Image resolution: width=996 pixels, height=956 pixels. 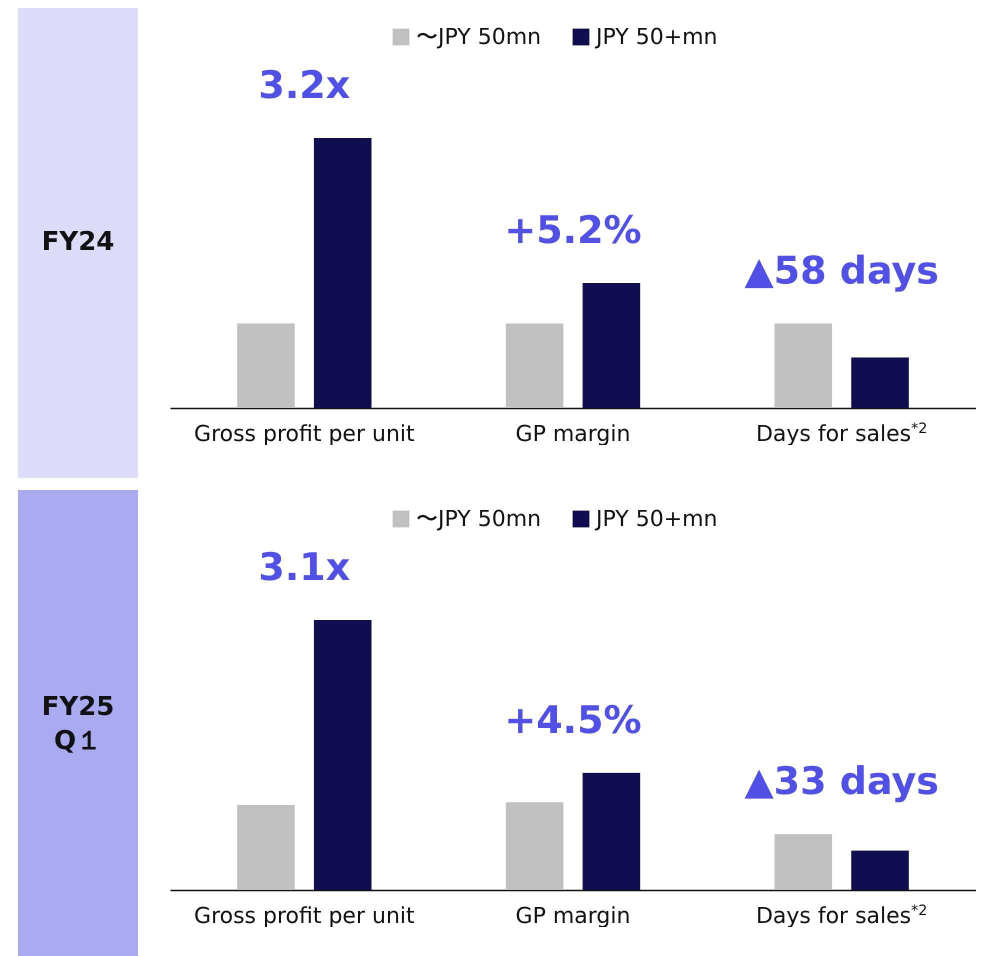 What do you see at coordinates (841, 781) in the screenshot?
I see `annotation: ▲33 days` at bounding box center [841, 781].